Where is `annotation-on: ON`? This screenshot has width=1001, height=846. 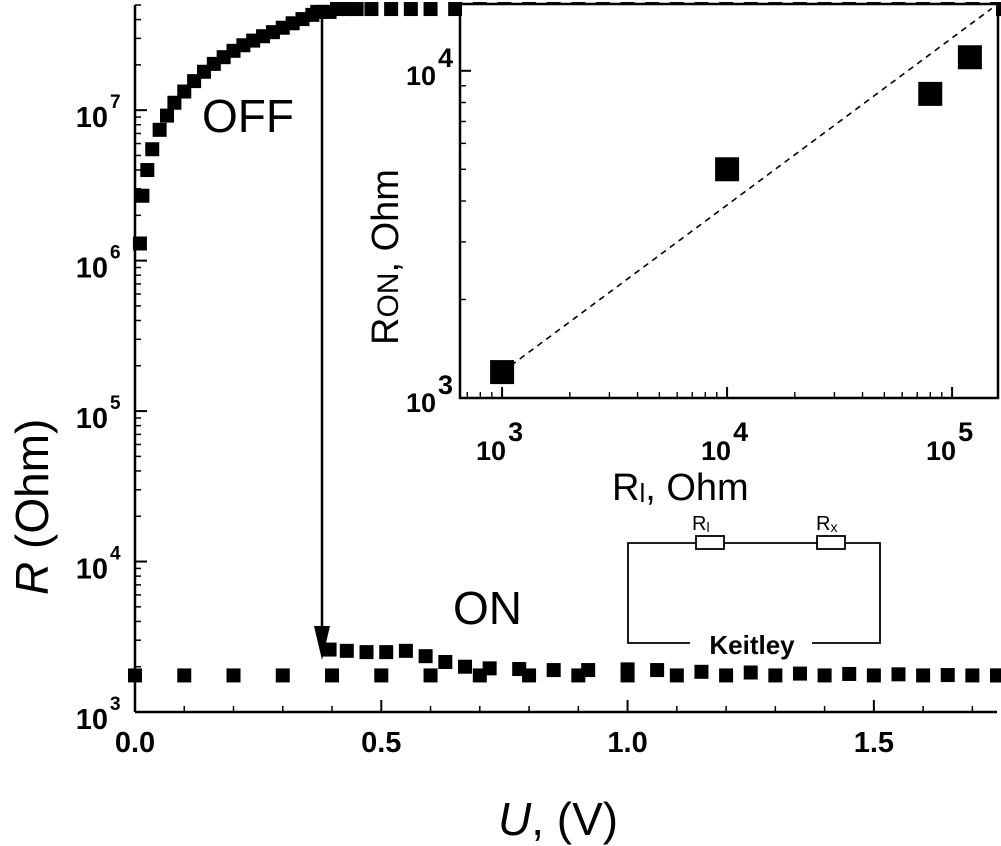 annotation-on: ON is located at coordinates (487, 608).